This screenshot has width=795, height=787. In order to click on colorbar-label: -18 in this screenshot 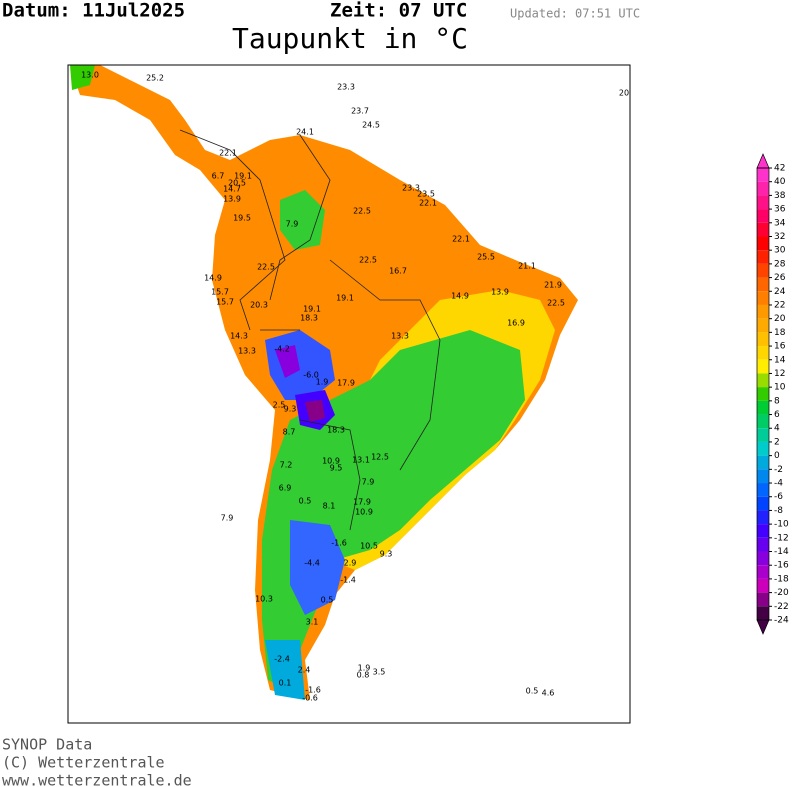, I will do `click(781, 579)`.